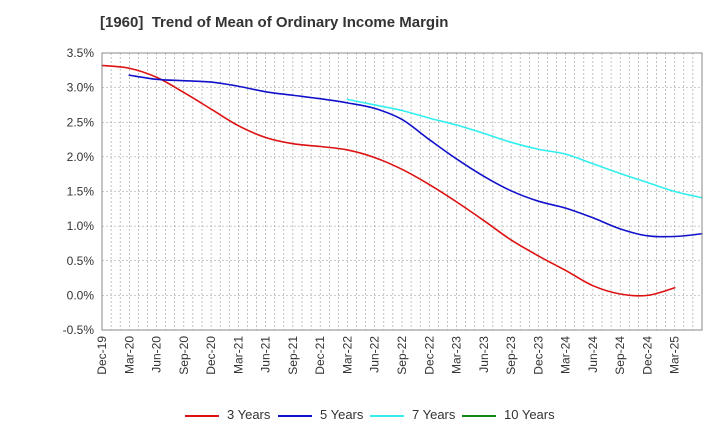 The height and width of the screenshot is (440, 720). I want to click on x-tick-label: Mar-24, so click(566, 355).